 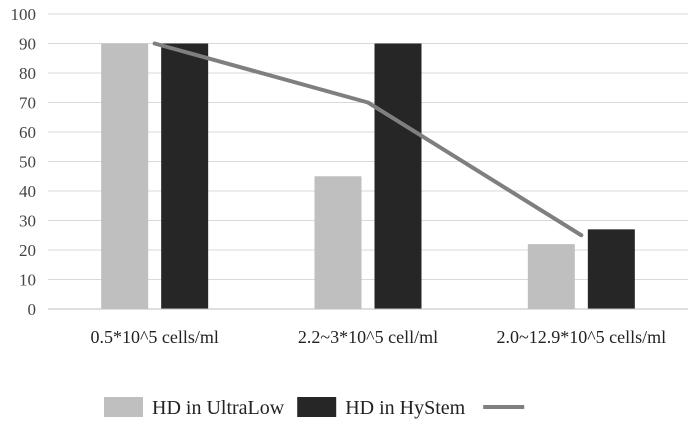 I want to click on y-tick-label: 20, so click(x=27, y=250).